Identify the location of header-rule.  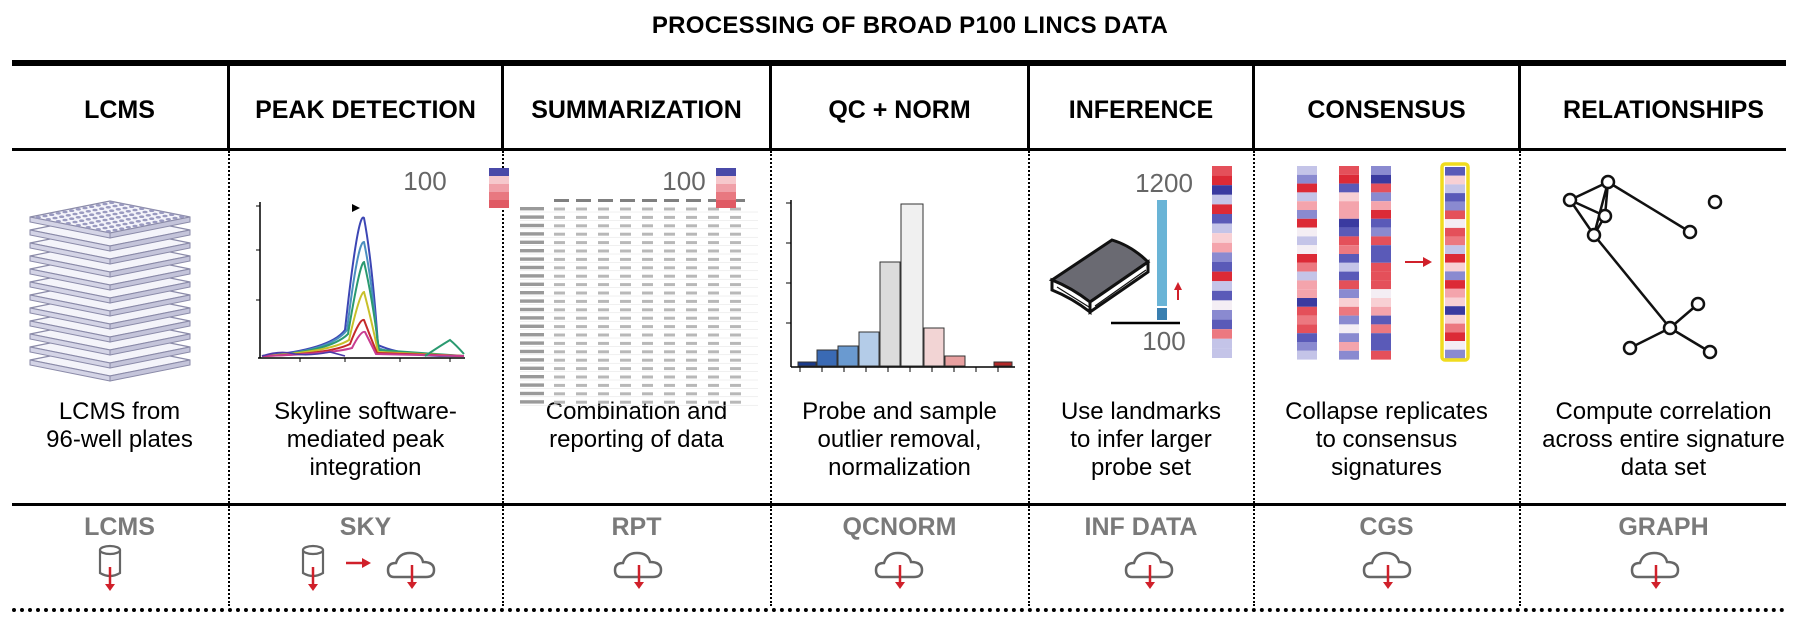
(899, 149).